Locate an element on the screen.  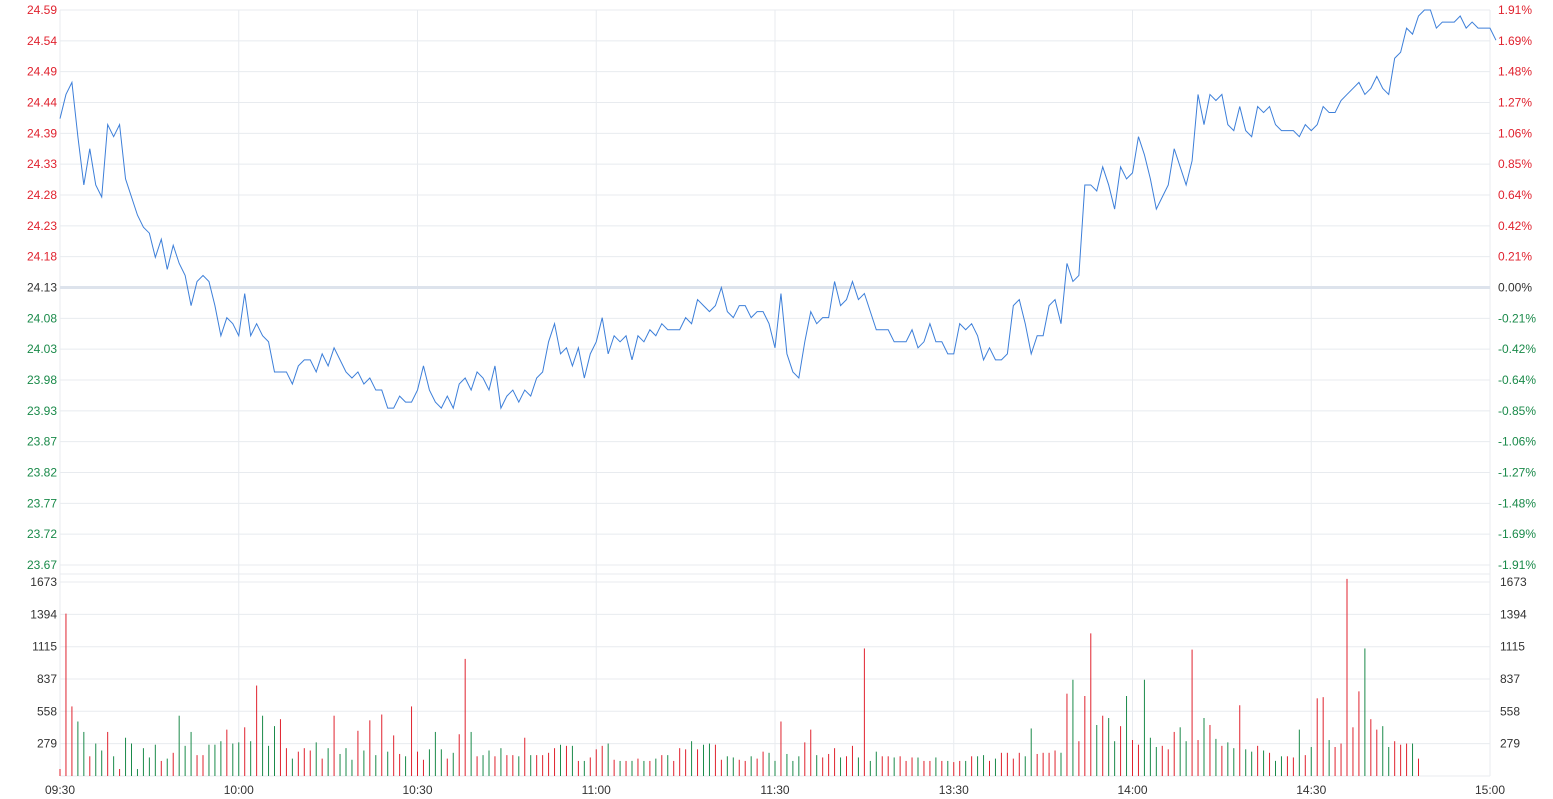
time-tick-label: 10:30 is located at coordinates (417, 790).